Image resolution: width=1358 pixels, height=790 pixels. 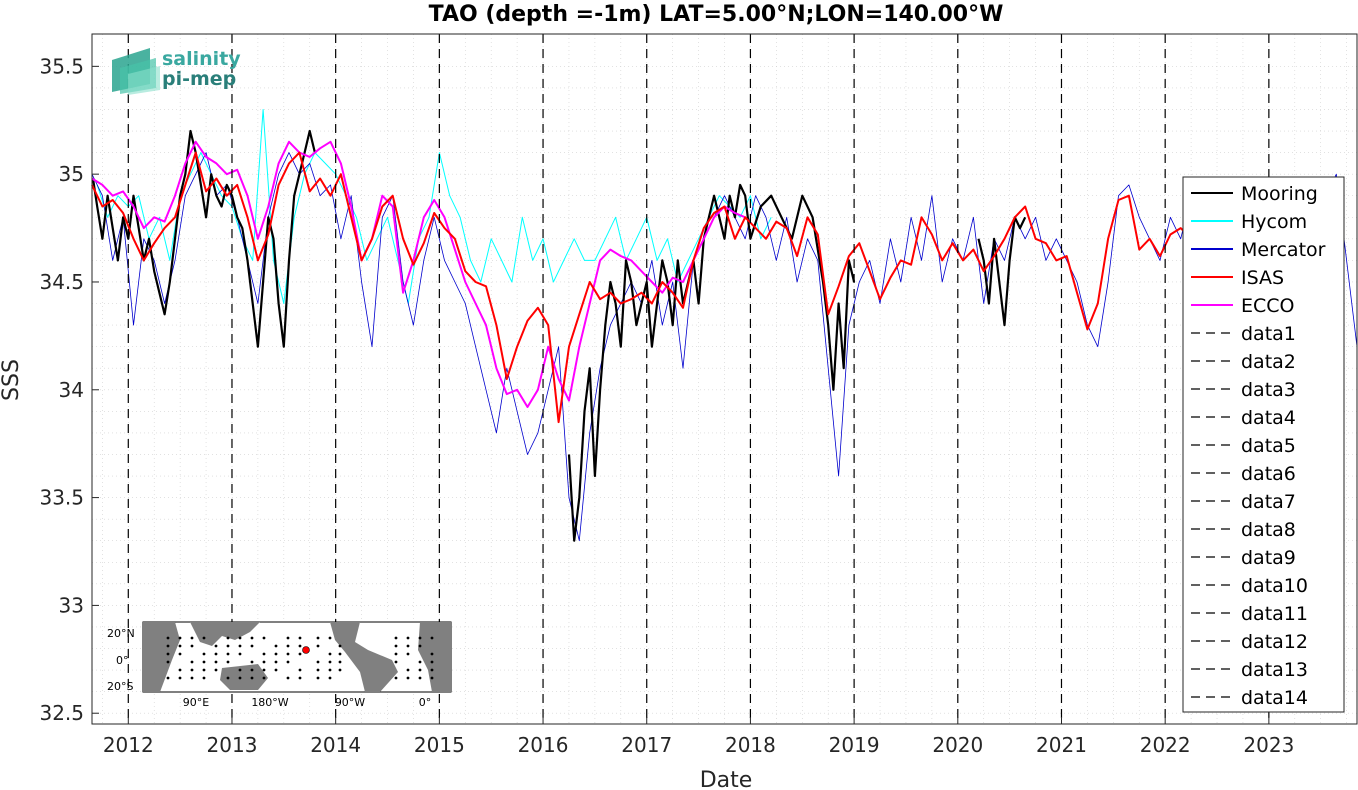 What do you see at coordinates (1268, 558) in the screenshot?
I see `legend-label: data9` at bounding box center [1268, 558].